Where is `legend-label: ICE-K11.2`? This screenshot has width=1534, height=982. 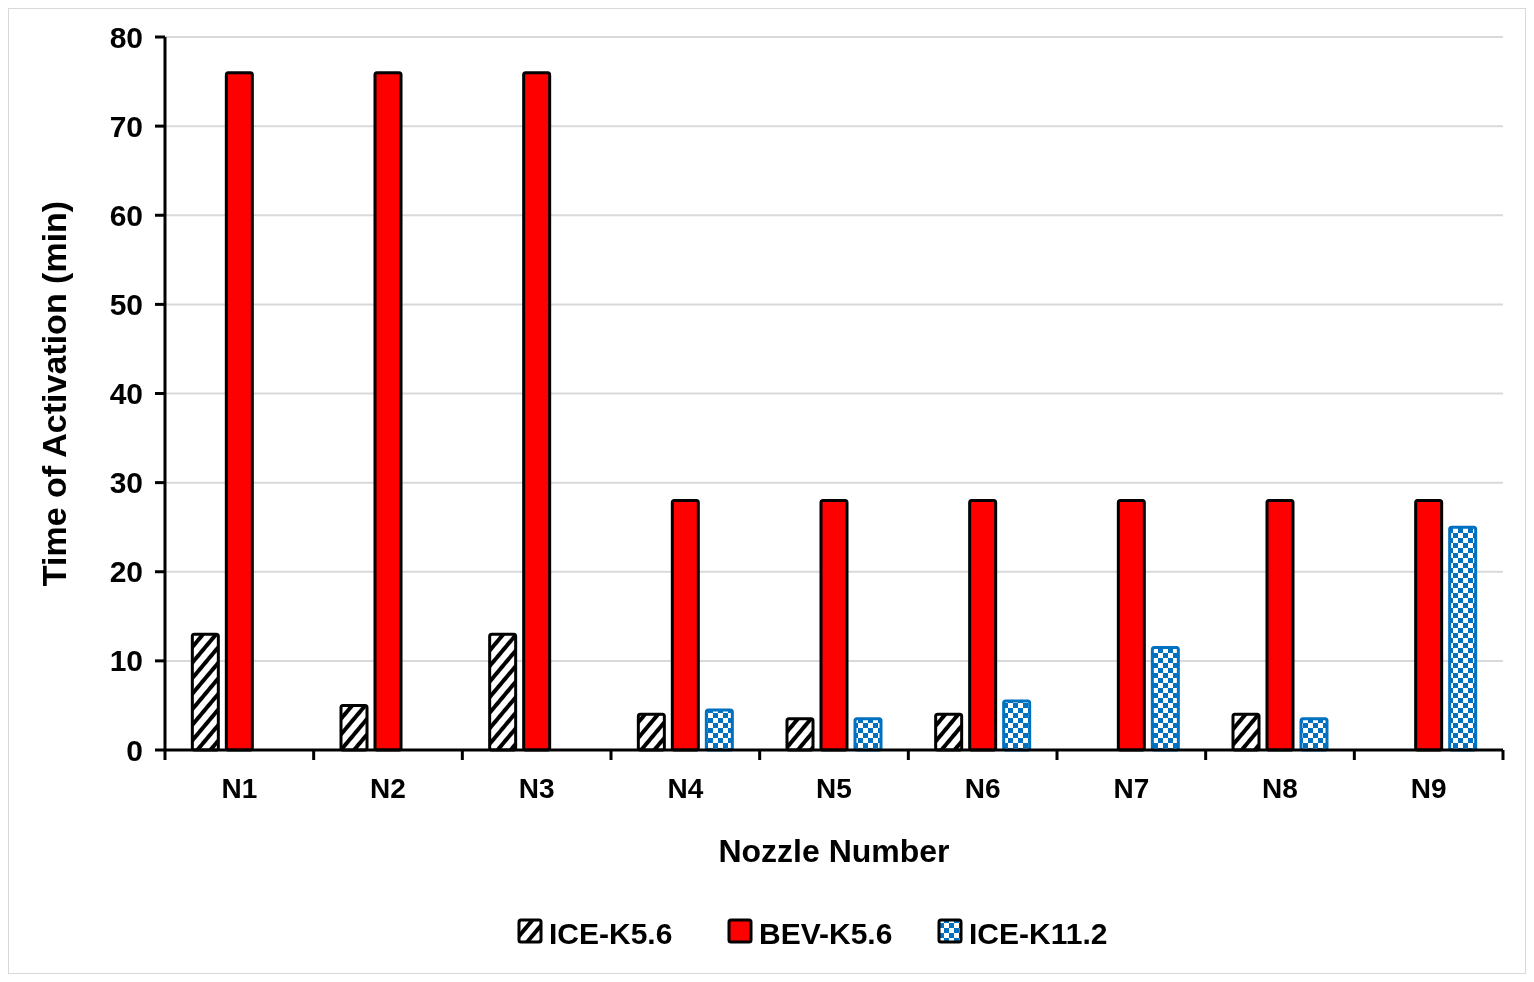
legend-label: ICE-K11.2 is located at coordinates (1038, 933).